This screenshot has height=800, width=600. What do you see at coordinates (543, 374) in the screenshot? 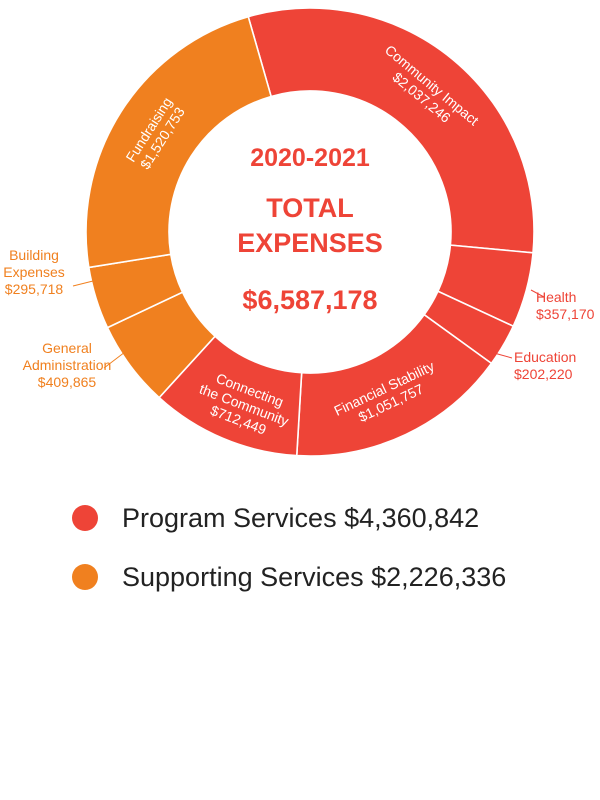
I see `outer-value-education: $202,220` at bounding box center [543, 374].